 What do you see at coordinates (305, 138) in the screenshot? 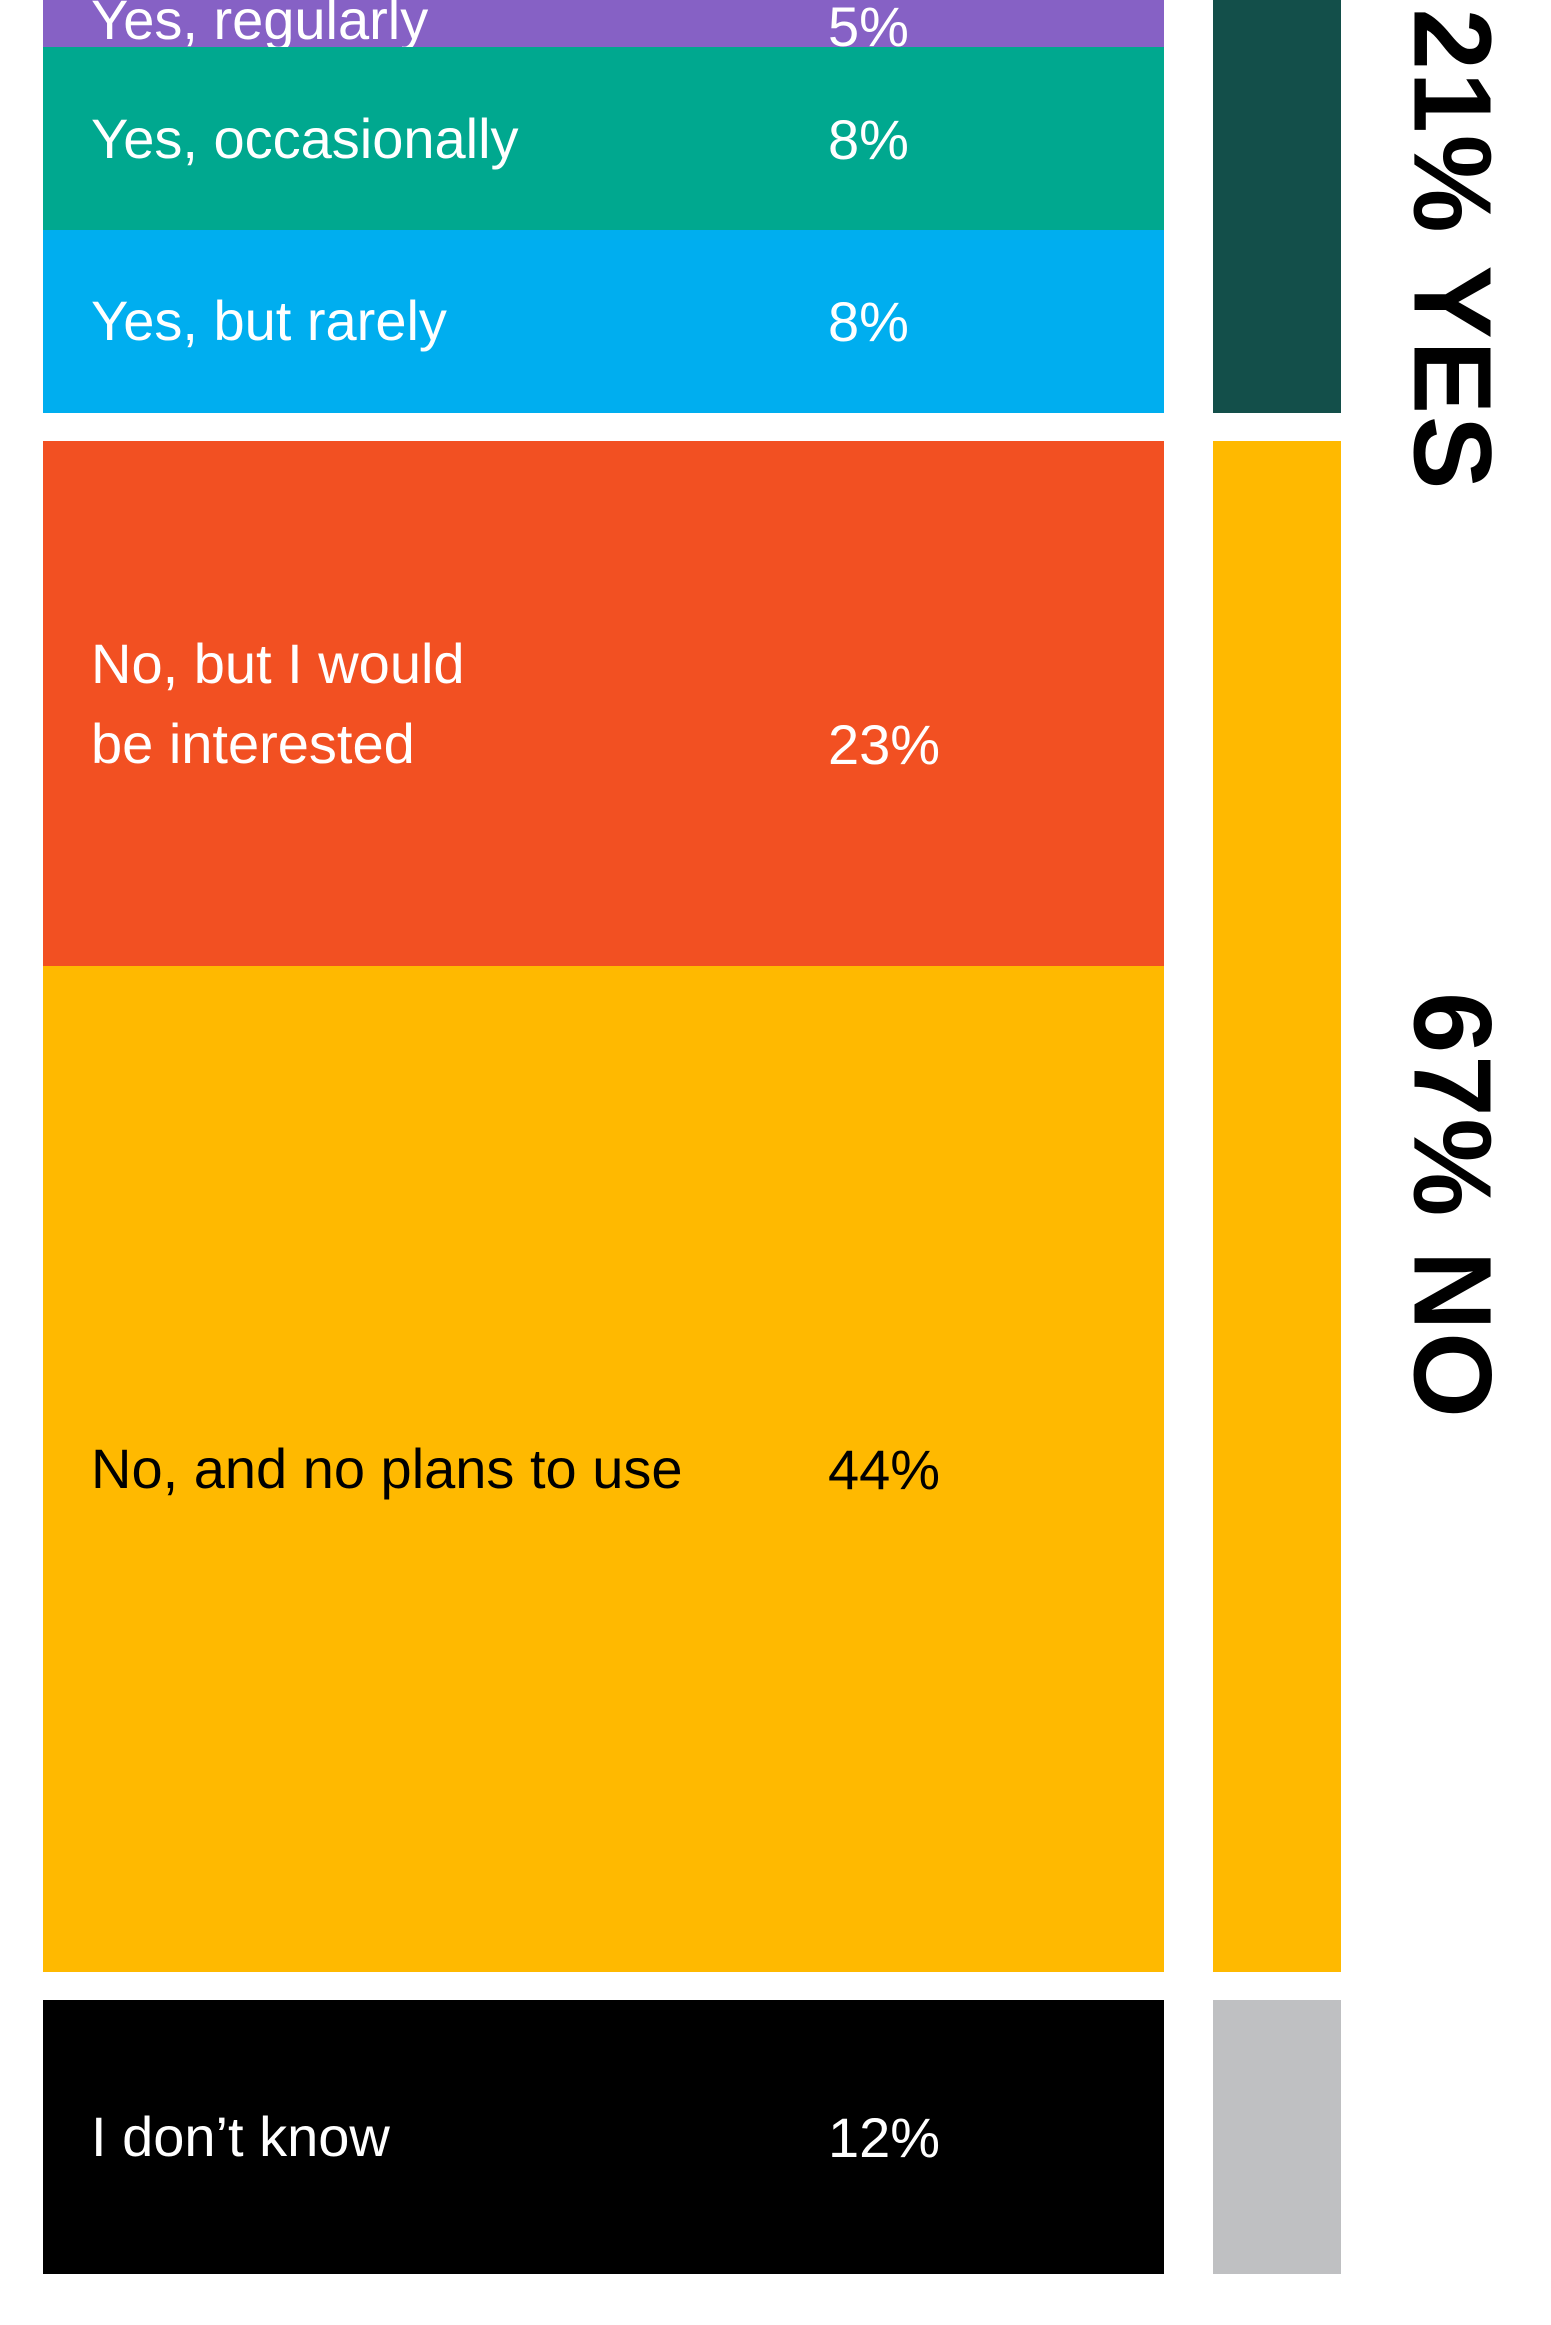
I see `segment-label: Yes, occasionally` at bounding box center [305, 138].